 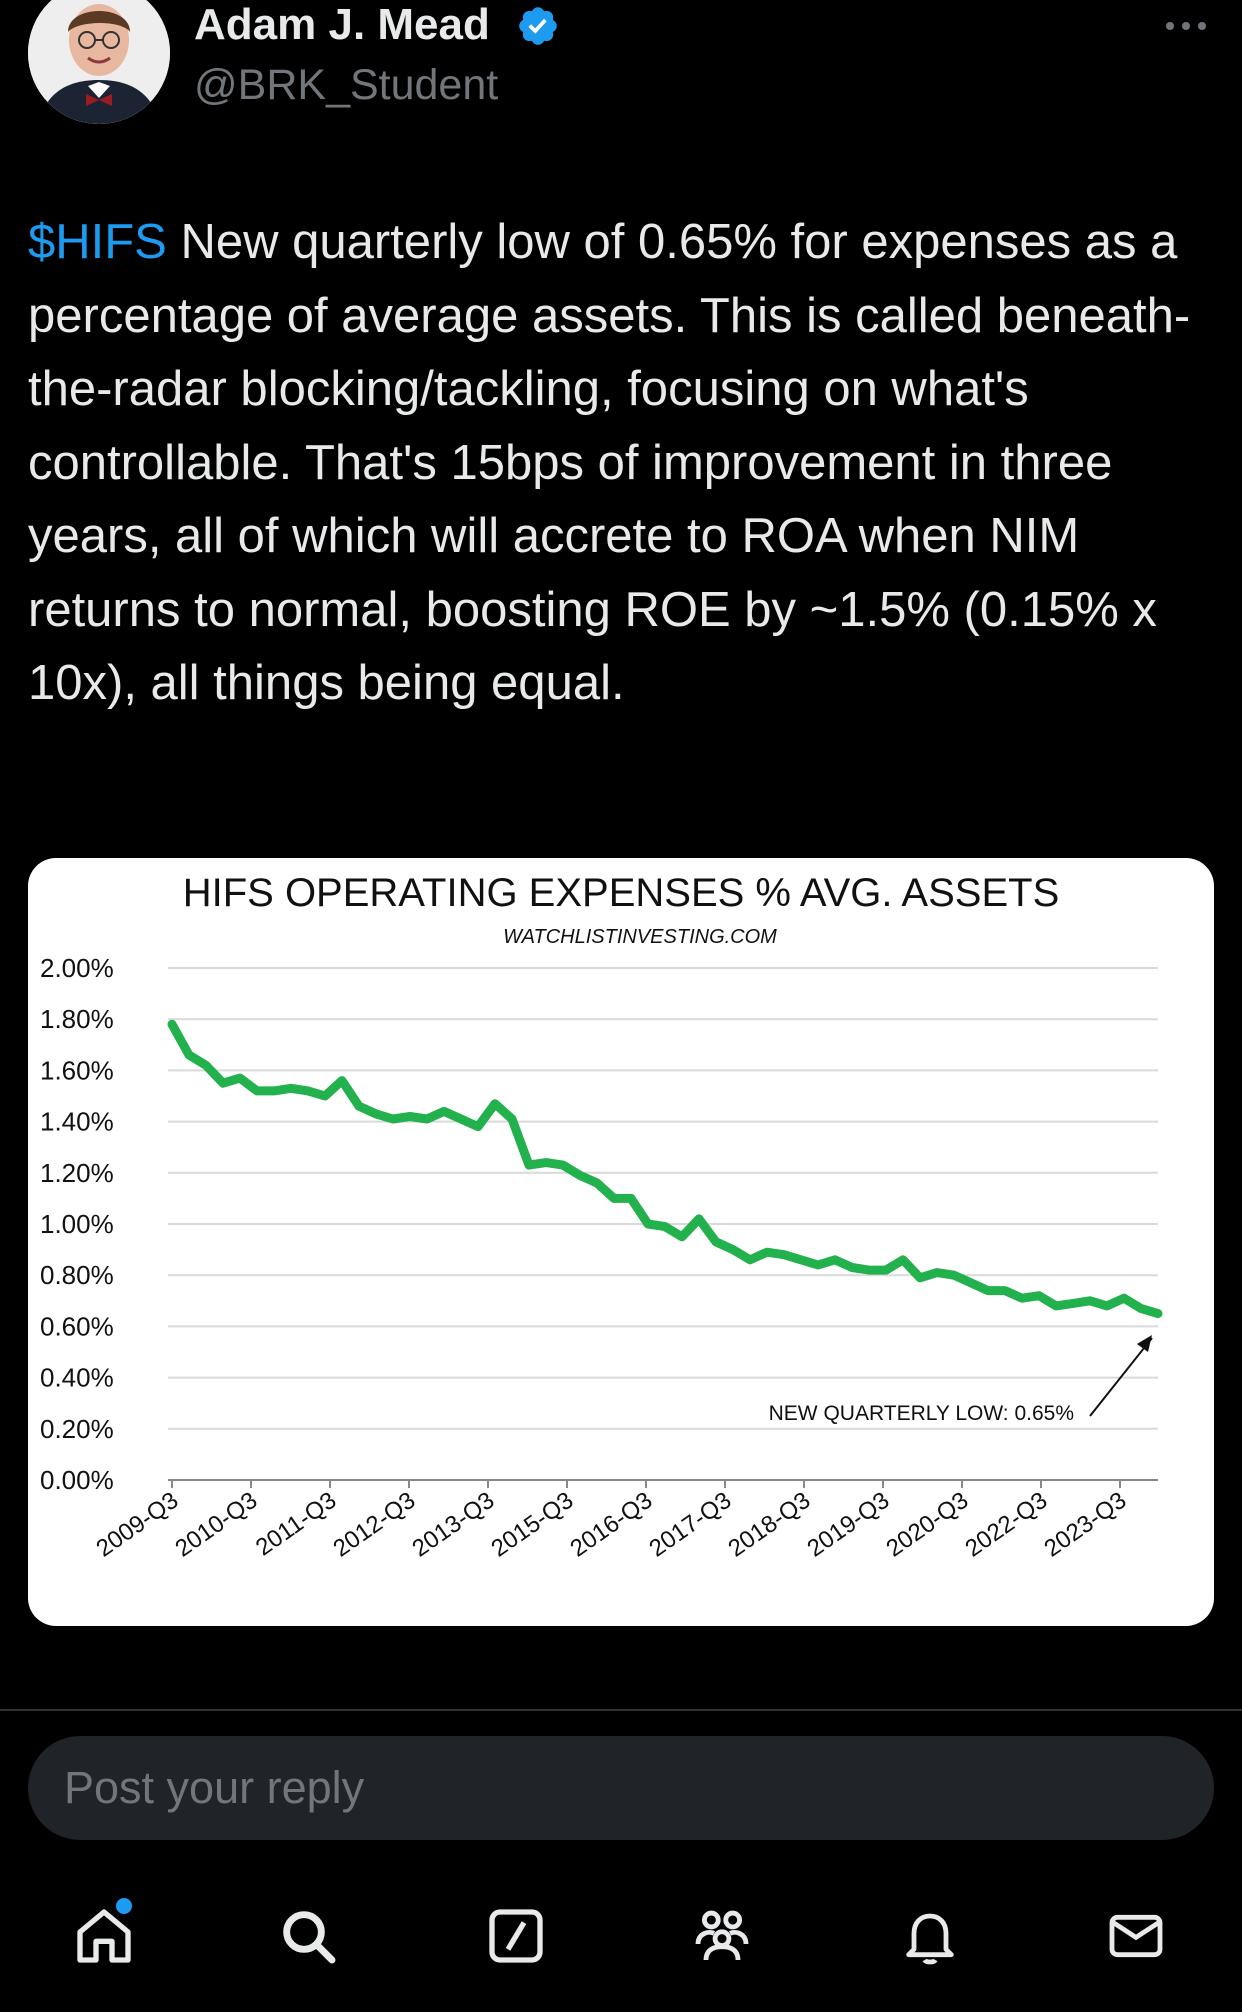 I want to click on tab-grok, so click(x=516, y=1941).